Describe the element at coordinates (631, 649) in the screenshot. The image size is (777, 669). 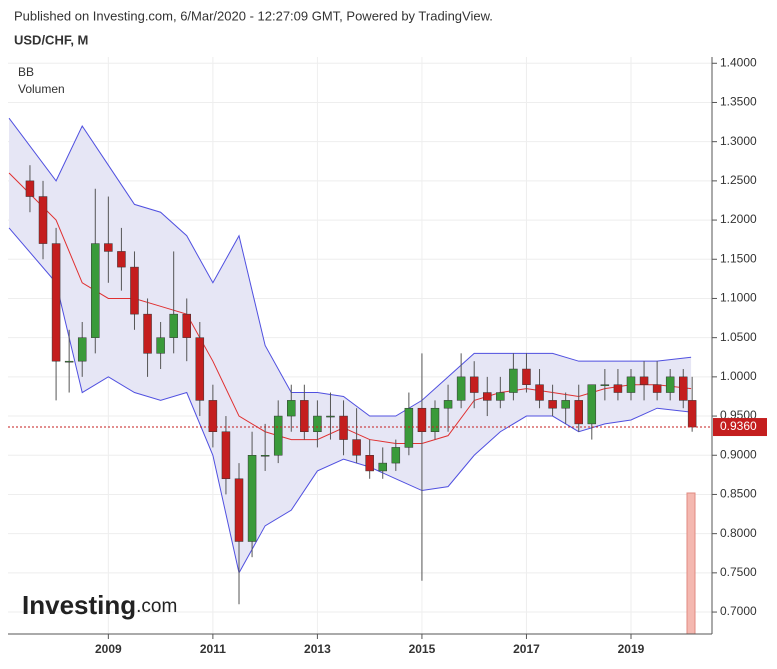
I see `x-tick-label: 2019` at that location.